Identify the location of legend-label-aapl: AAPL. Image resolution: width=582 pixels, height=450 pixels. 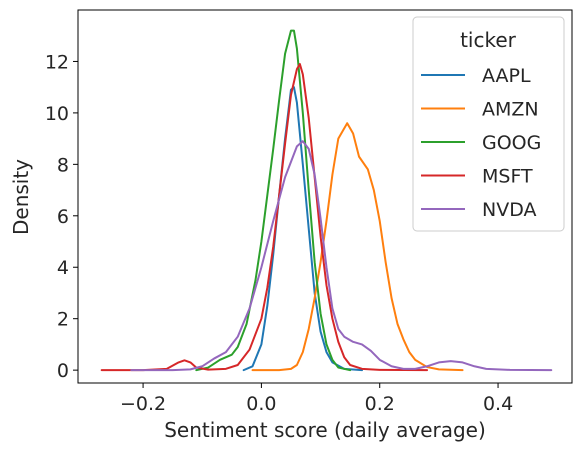
(506, 76).